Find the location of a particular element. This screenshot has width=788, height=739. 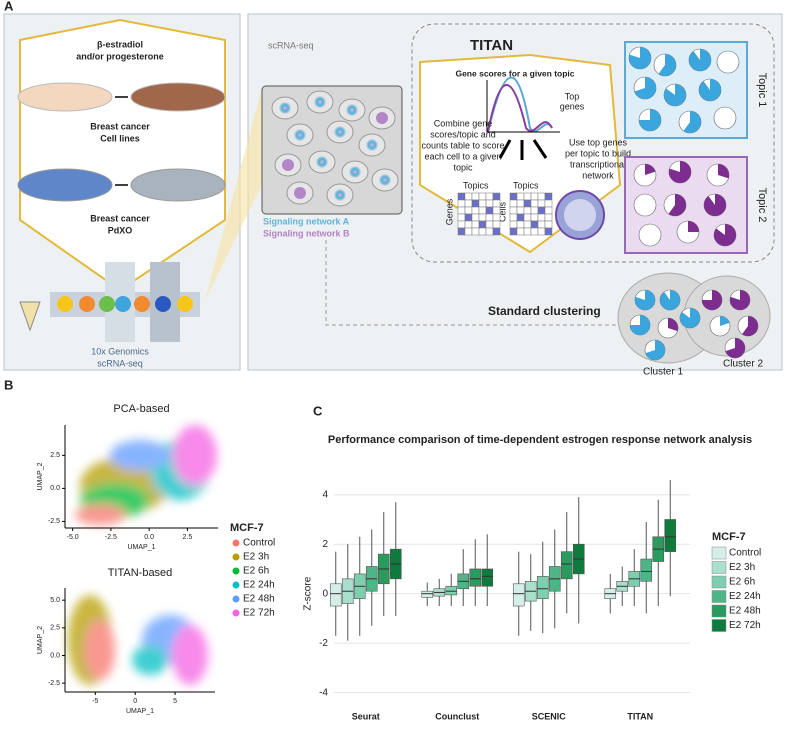

x-tick-label: -5.0 is located at coordinates (73, 537).